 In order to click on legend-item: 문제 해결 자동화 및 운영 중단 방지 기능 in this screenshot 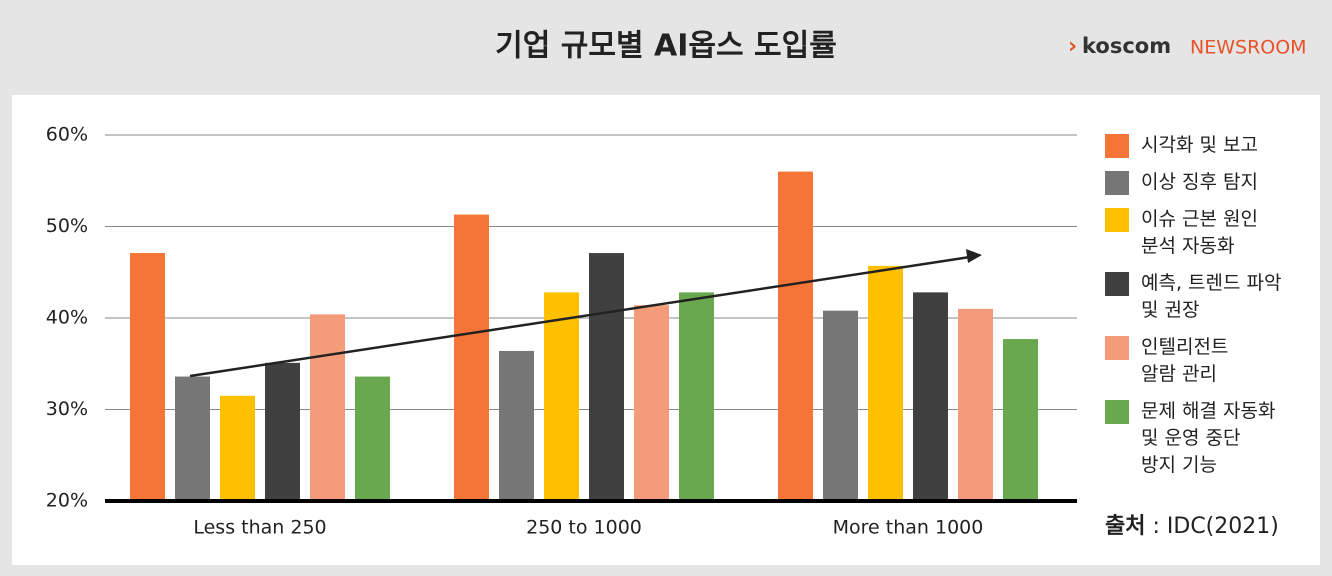, I will do `click(1193, 438)`.